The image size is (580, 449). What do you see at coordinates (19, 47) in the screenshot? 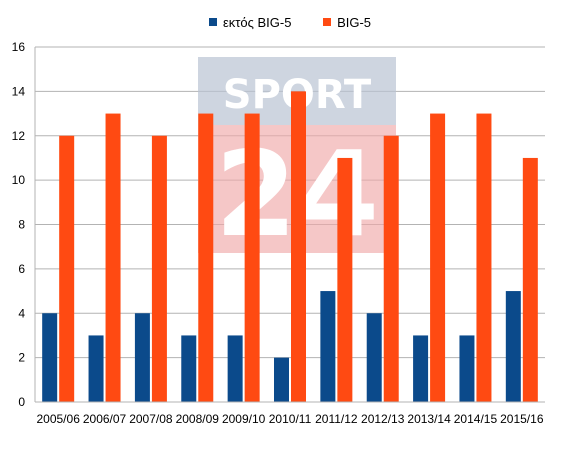
I see `y-tick-label: 16` at bounding box center [19, 47].